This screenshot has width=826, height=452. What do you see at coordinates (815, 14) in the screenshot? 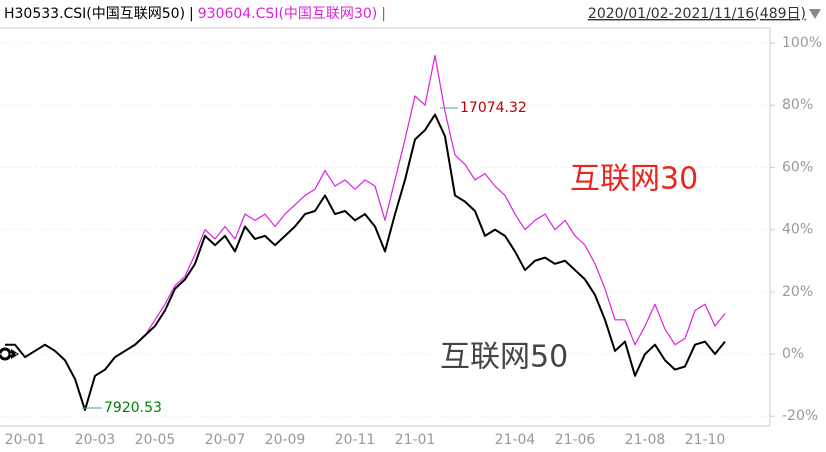
I see `dropdown-arrow` at bounding box center [815, 14].